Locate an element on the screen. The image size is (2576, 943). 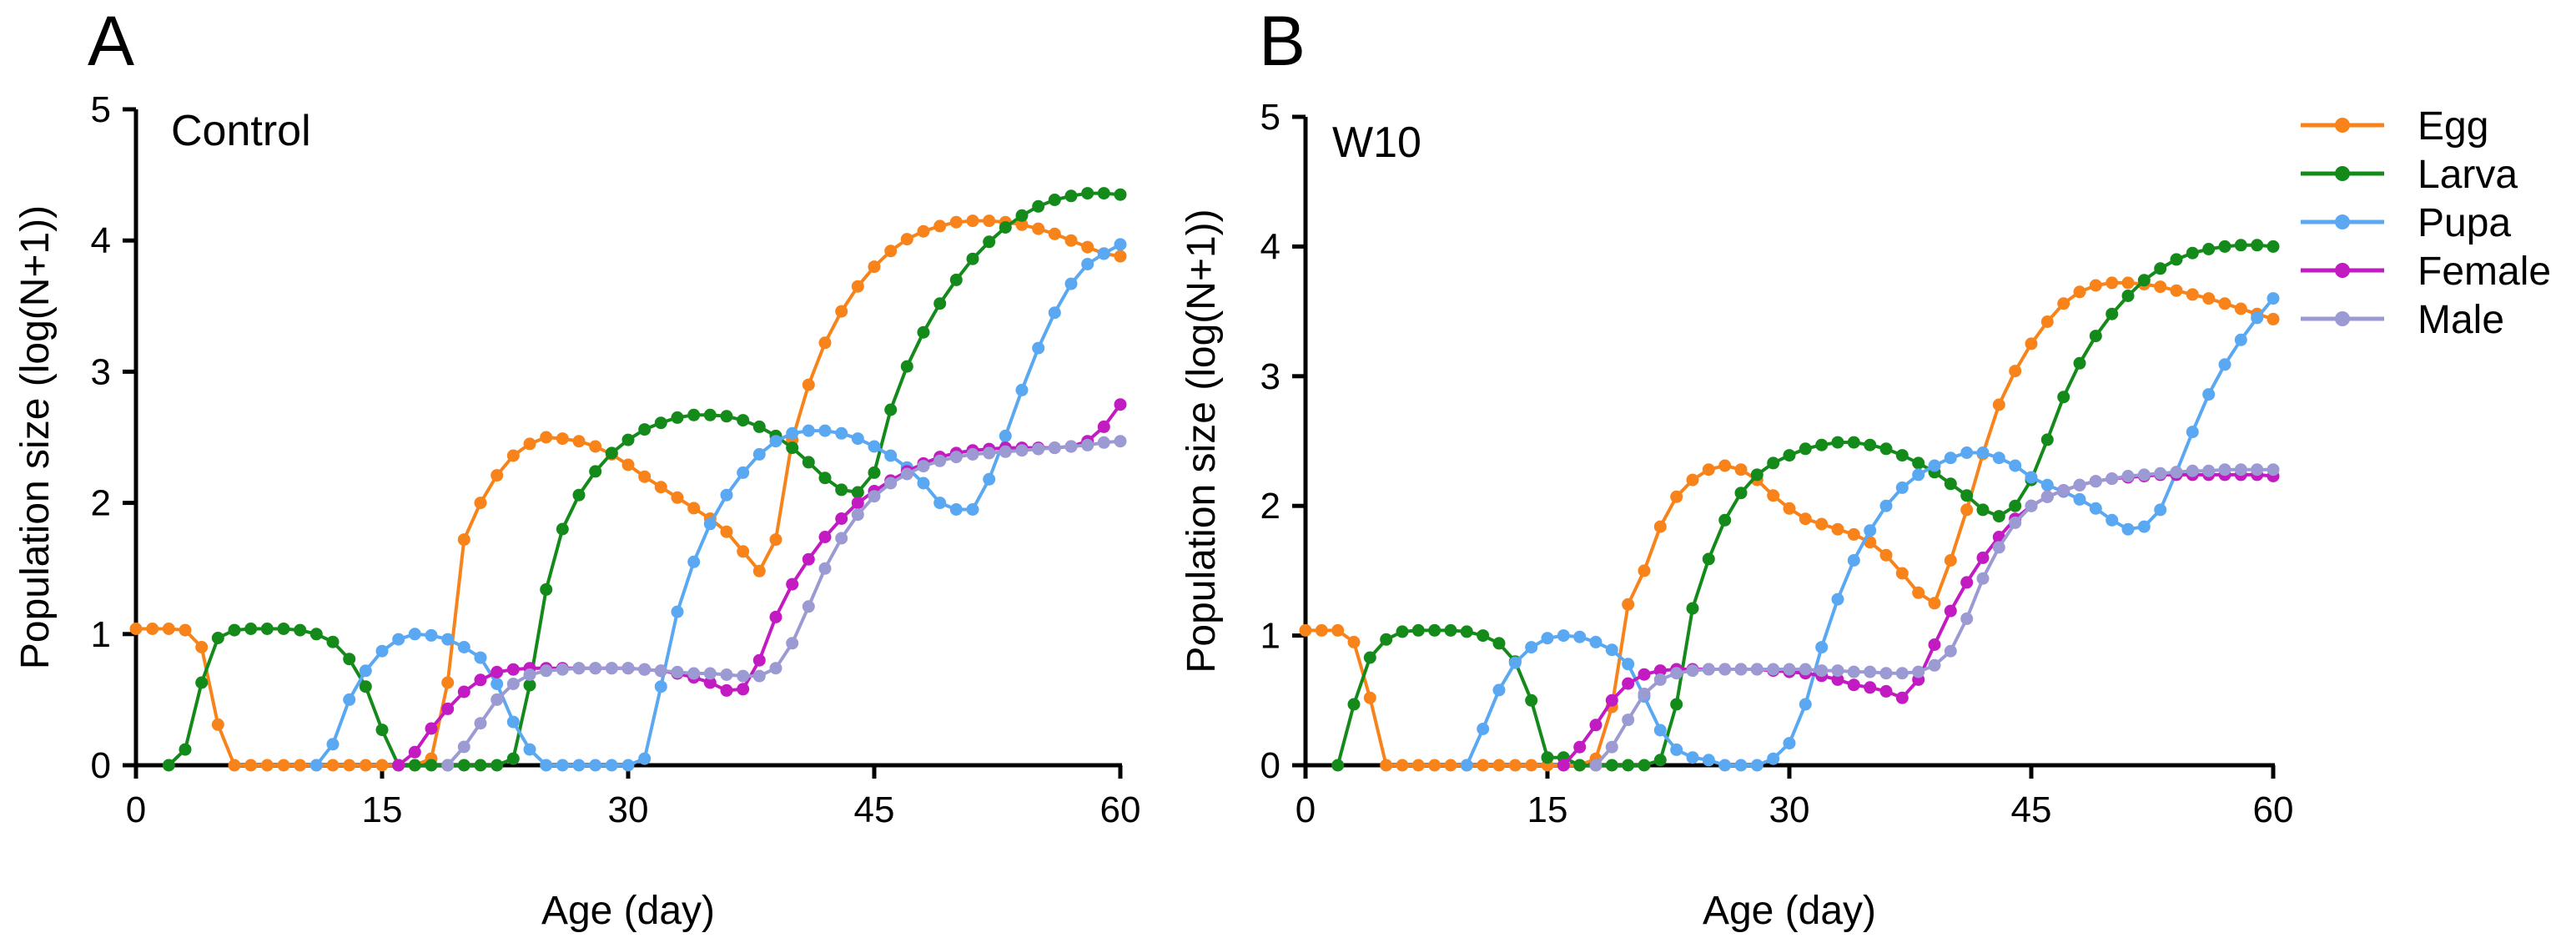
legend-label: Pupa is located at coordinates (2464, 223).